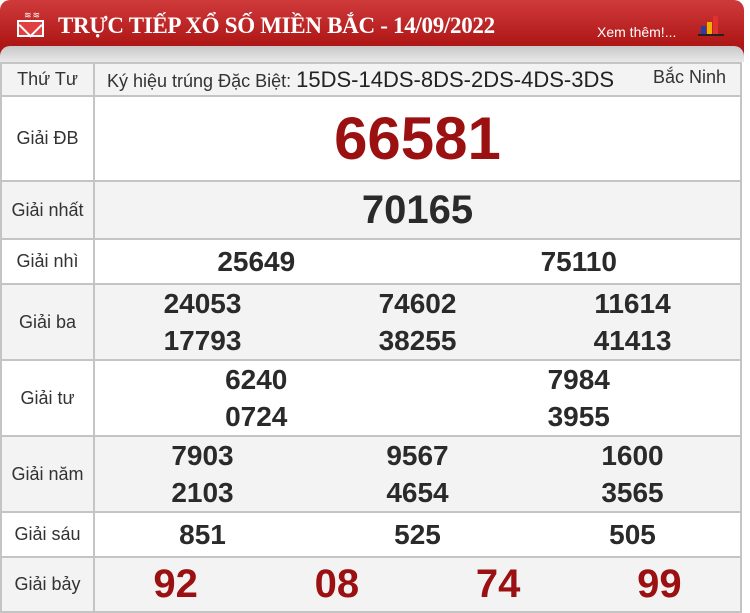 This screenshot has height=613, width=750. Describe the element at coordinates (632, 303) in the screenshot. I see `prize-number: 11614` at that location.